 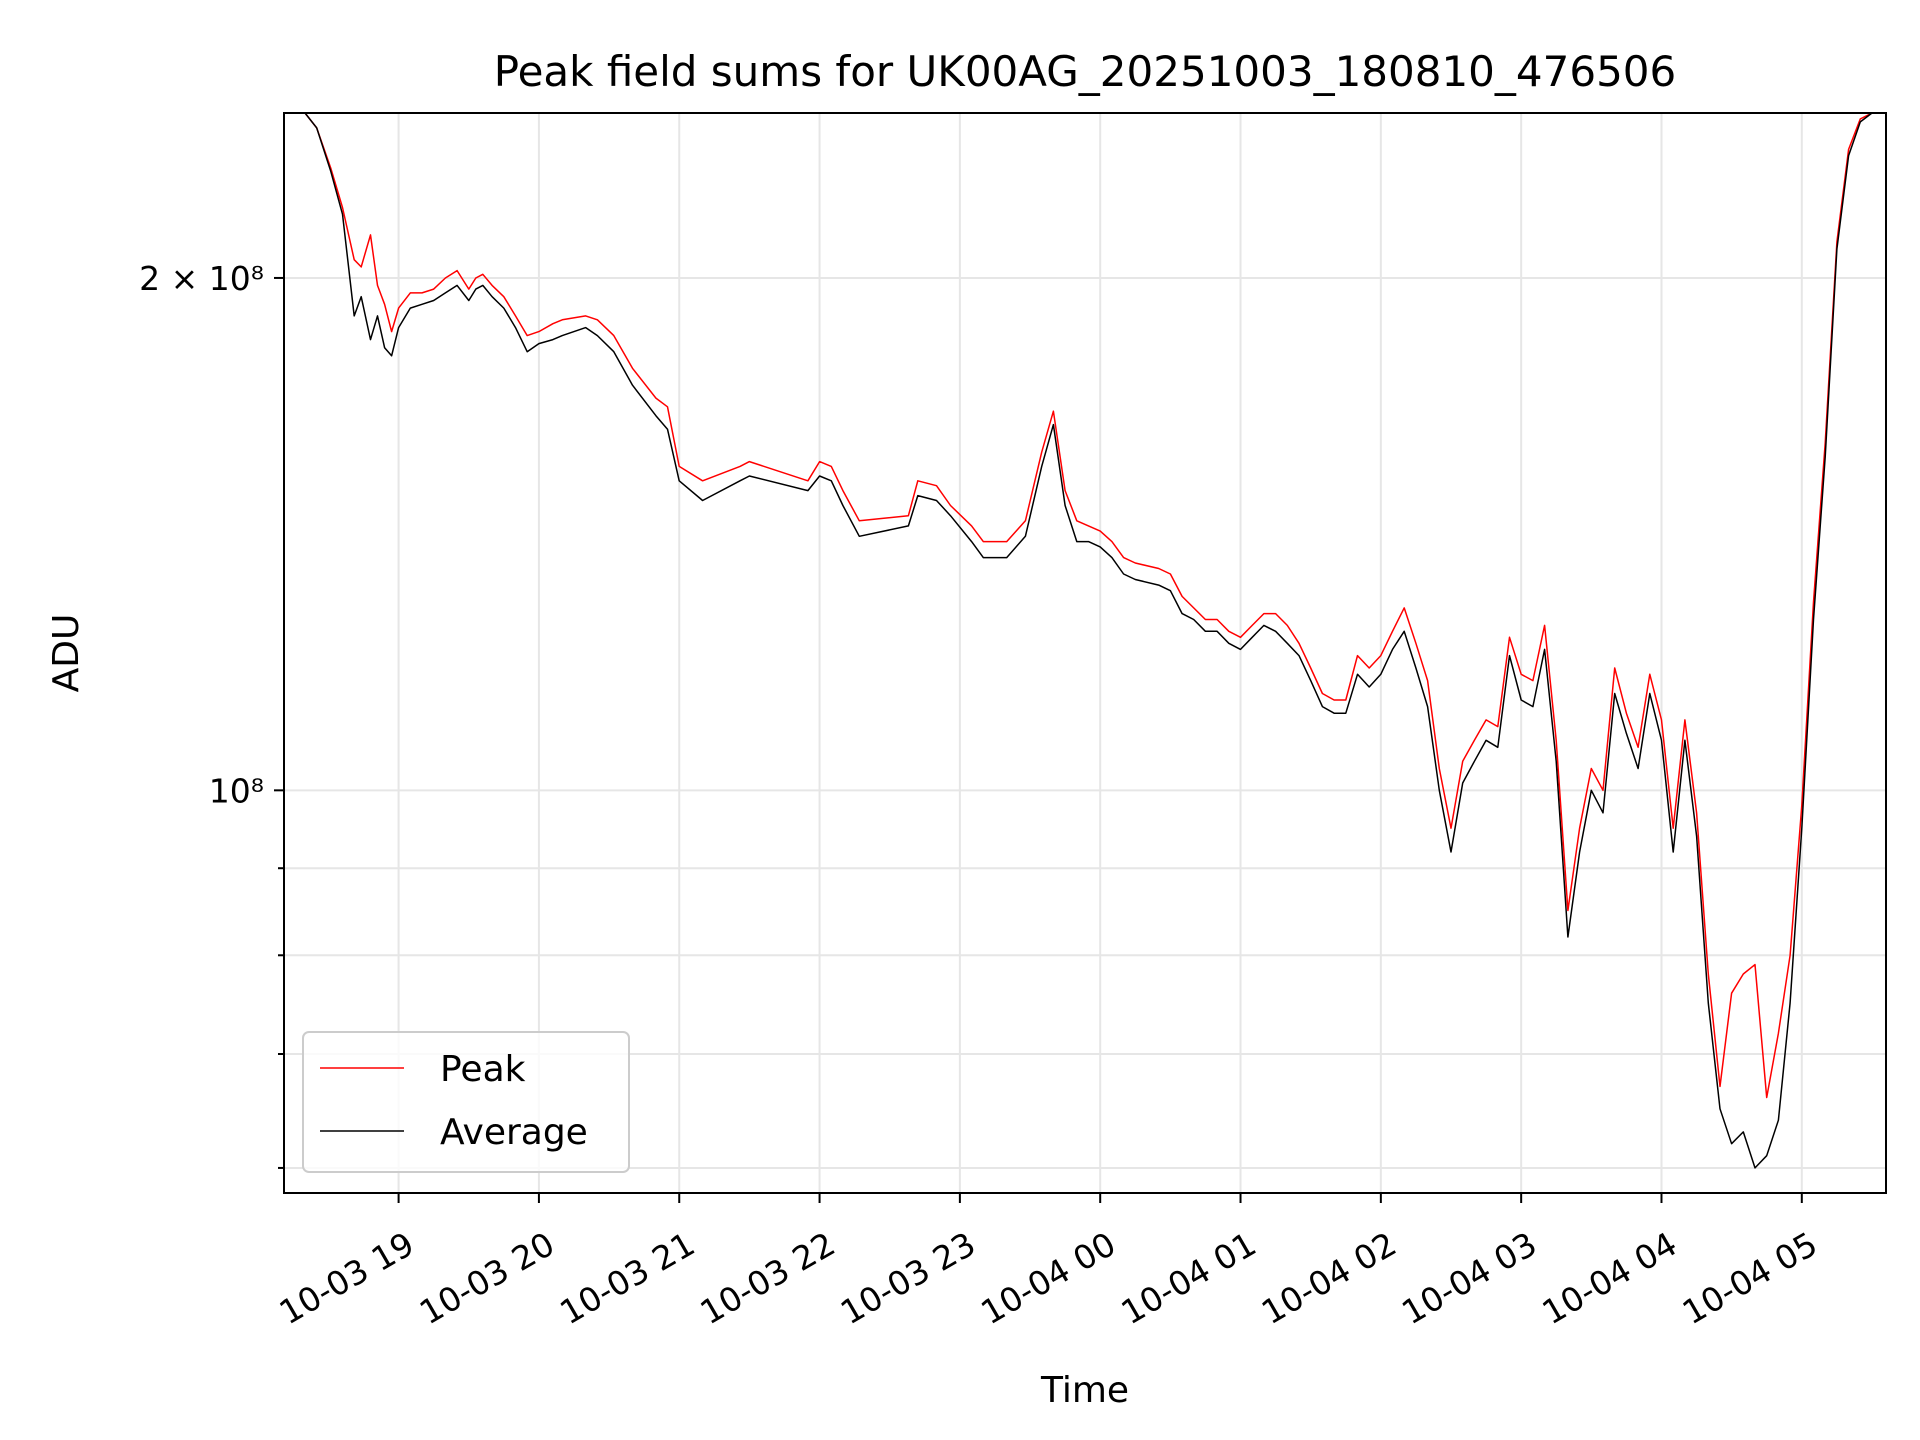 What do you see at coordinates (201, 278) in the screenshot?
I see `y-tick-label: 2 × 10⁸` at bounding box center [201, 278].